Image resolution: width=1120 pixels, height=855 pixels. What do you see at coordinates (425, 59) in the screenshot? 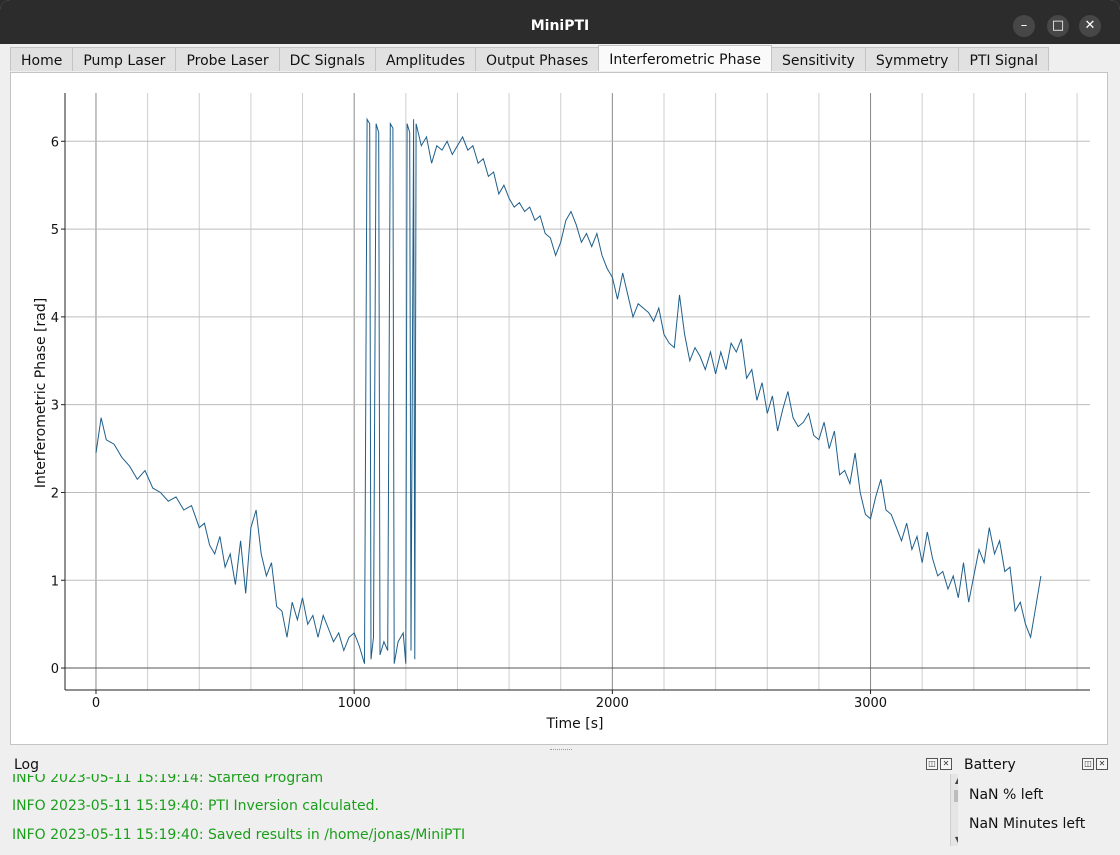
I see `tab-amplitudes: Amplitudes` at bounding box center [425, 59].